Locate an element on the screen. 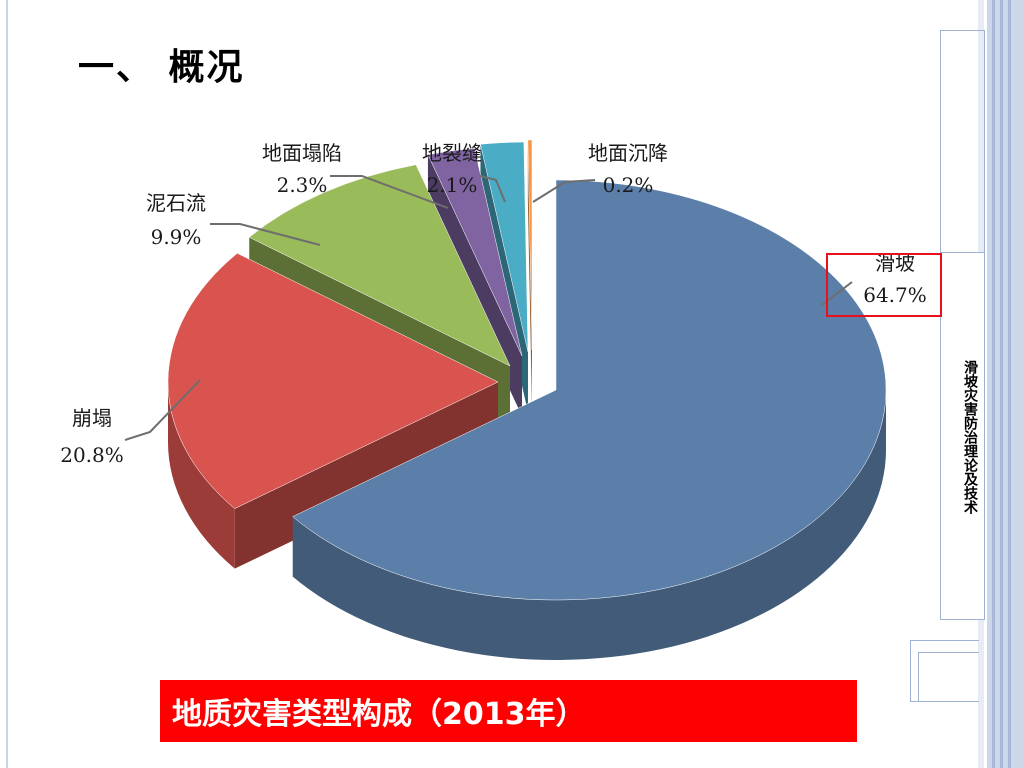 The image size is (1024, 768). slide-heading: 一、 概况 is located at coordinates (161, 67).